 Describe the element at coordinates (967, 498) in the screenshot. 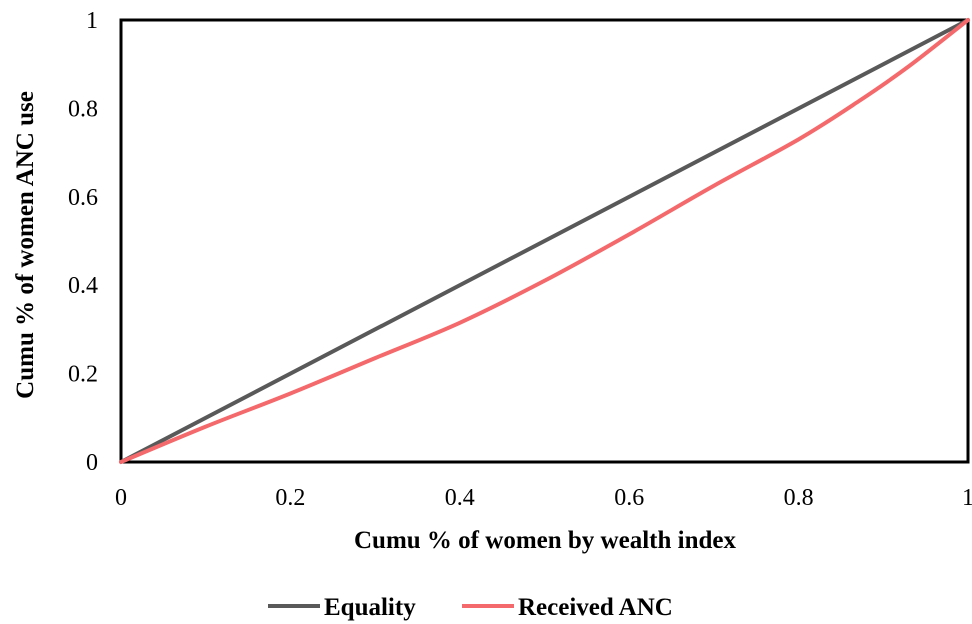

I see `x-tick-label: 1` at that location.